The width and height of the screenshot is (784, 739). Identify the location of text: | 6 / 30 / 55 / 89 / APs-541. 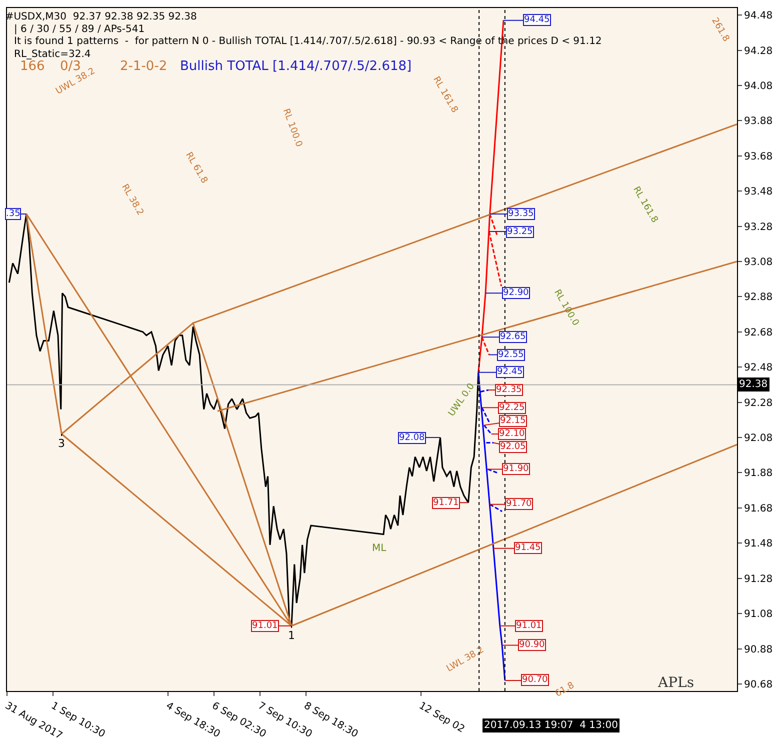
(79, 29).